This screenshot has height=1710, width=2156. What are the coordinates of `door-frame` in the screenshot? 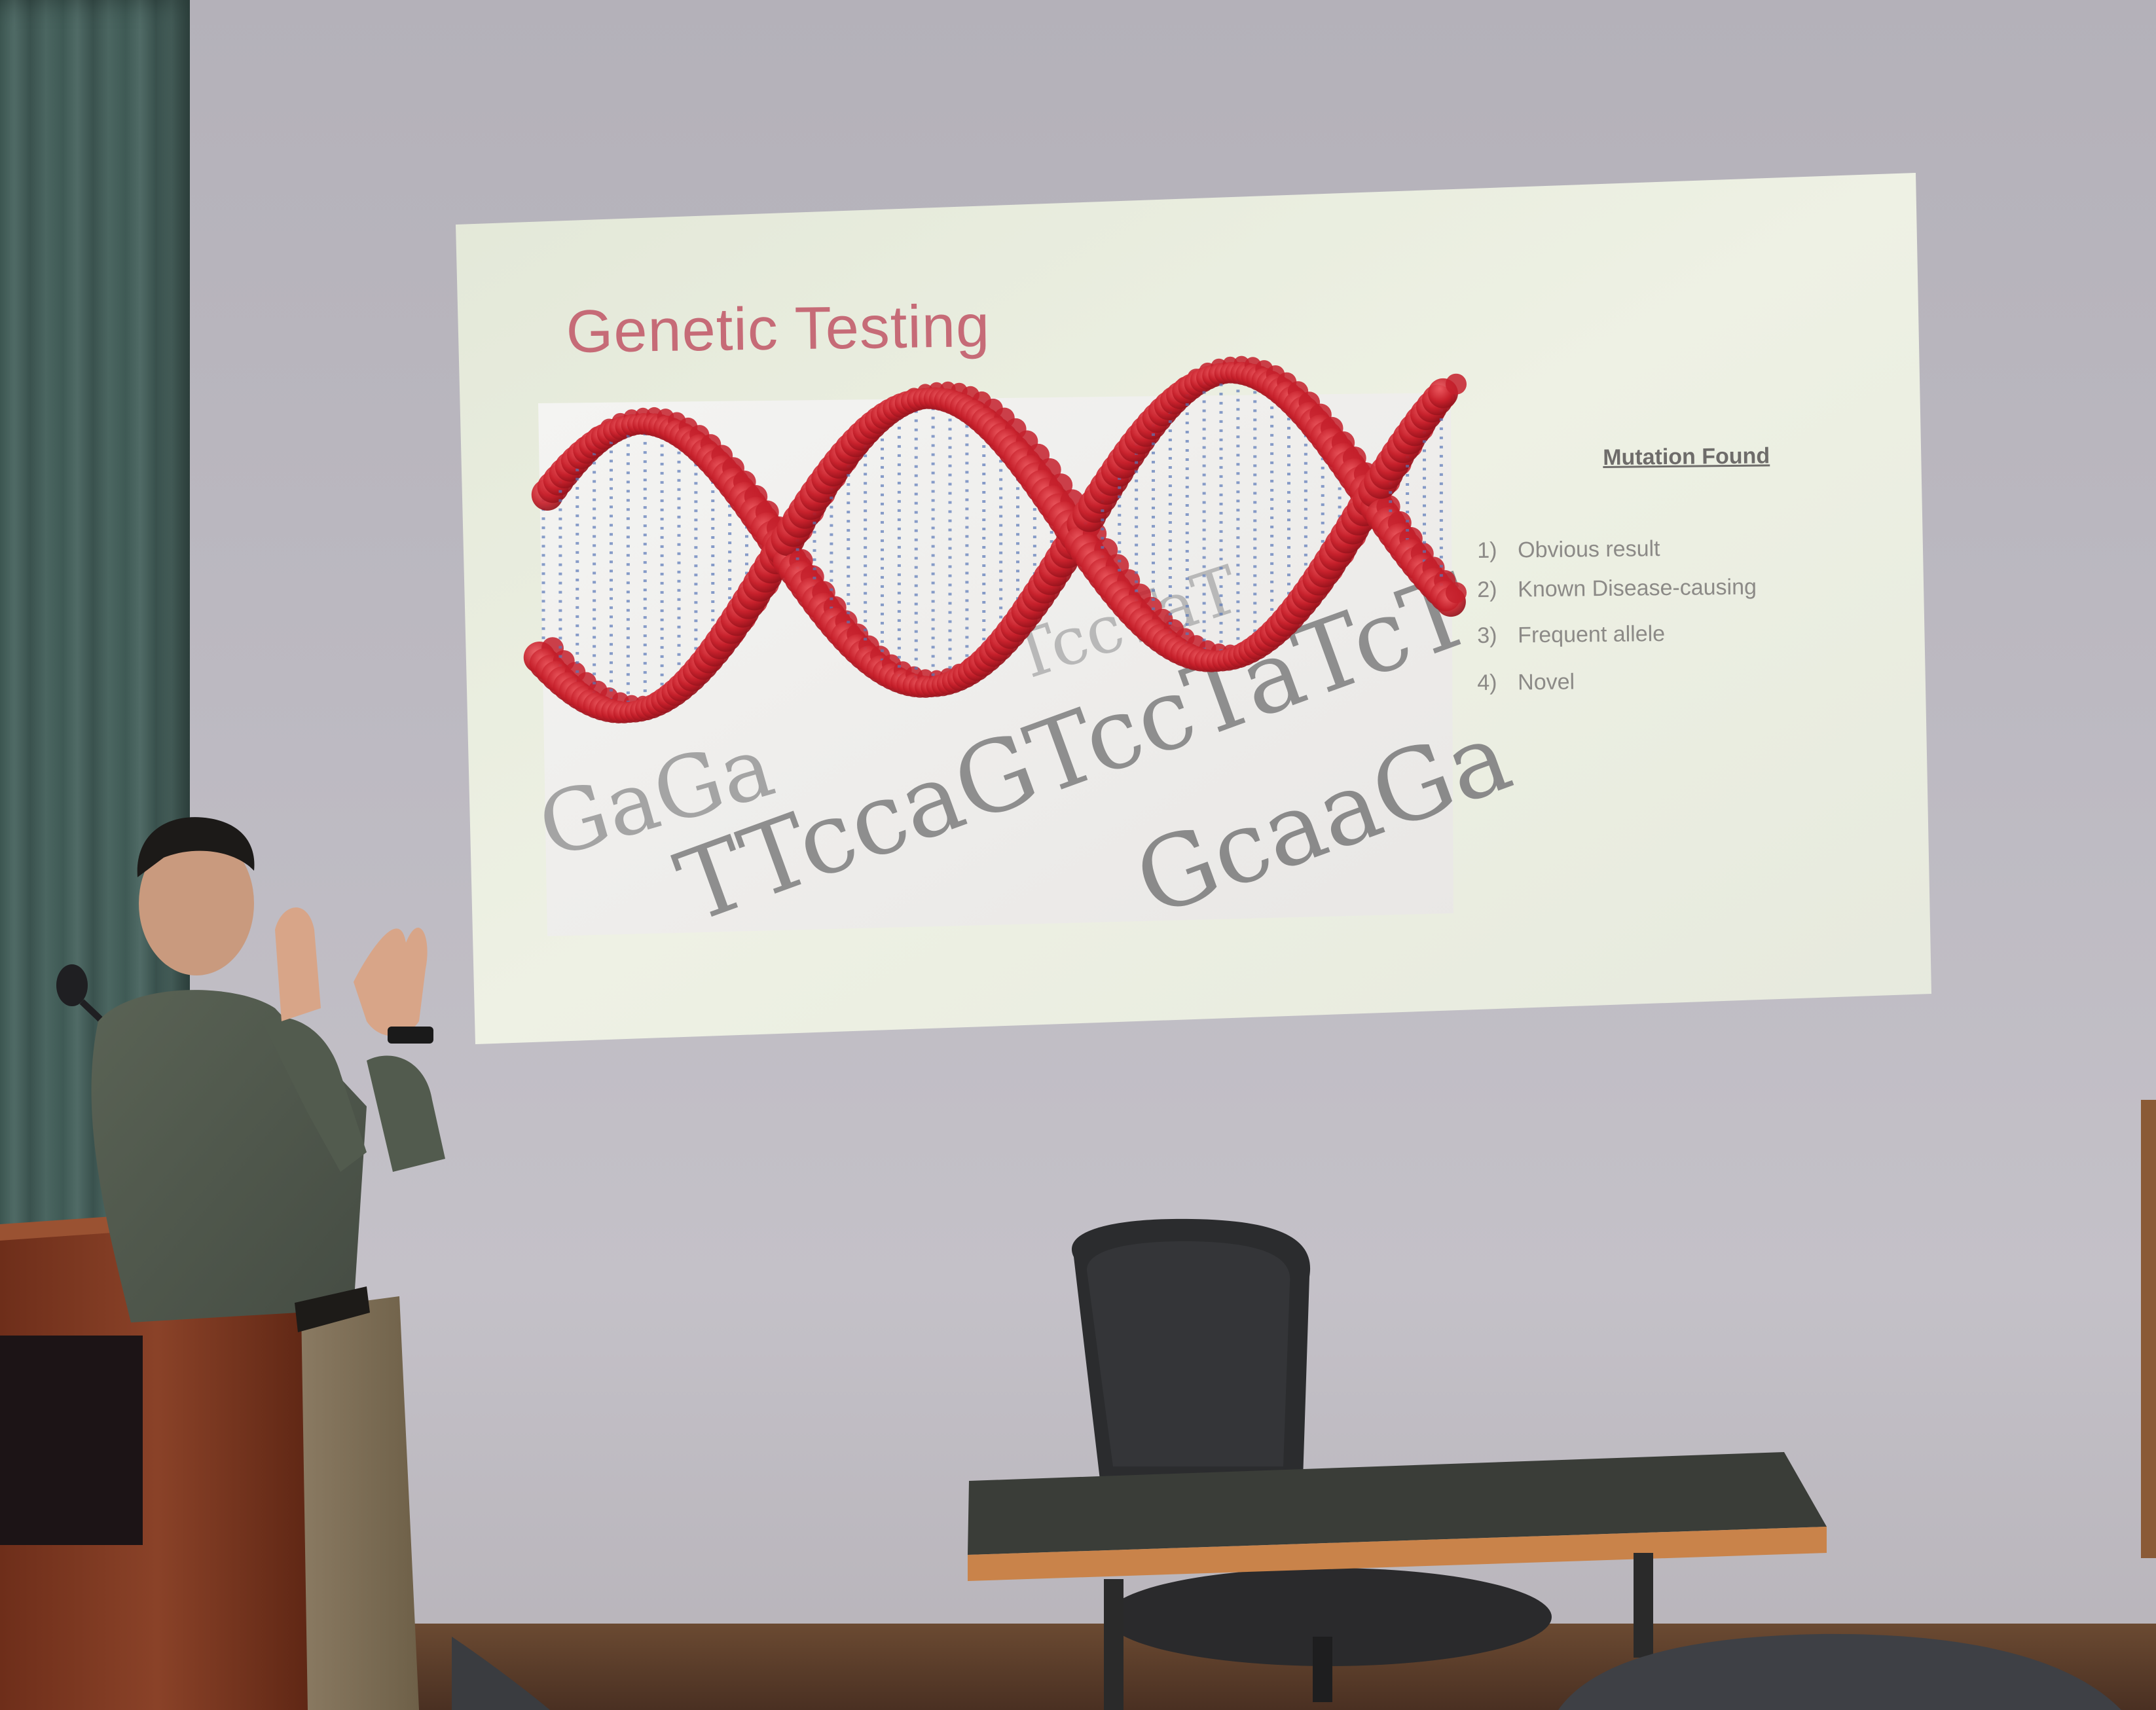 It's located at (2148, 1329).